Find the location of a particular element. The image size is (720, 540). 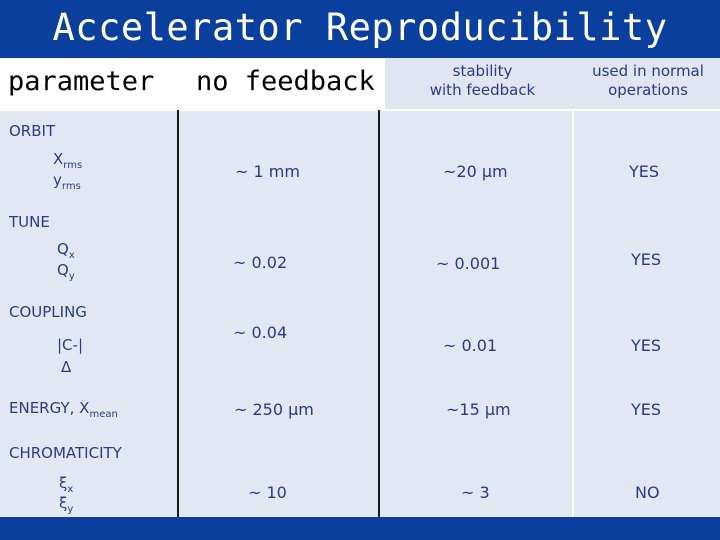

param-xrms: Xrms is located at coordinates (68, 160).